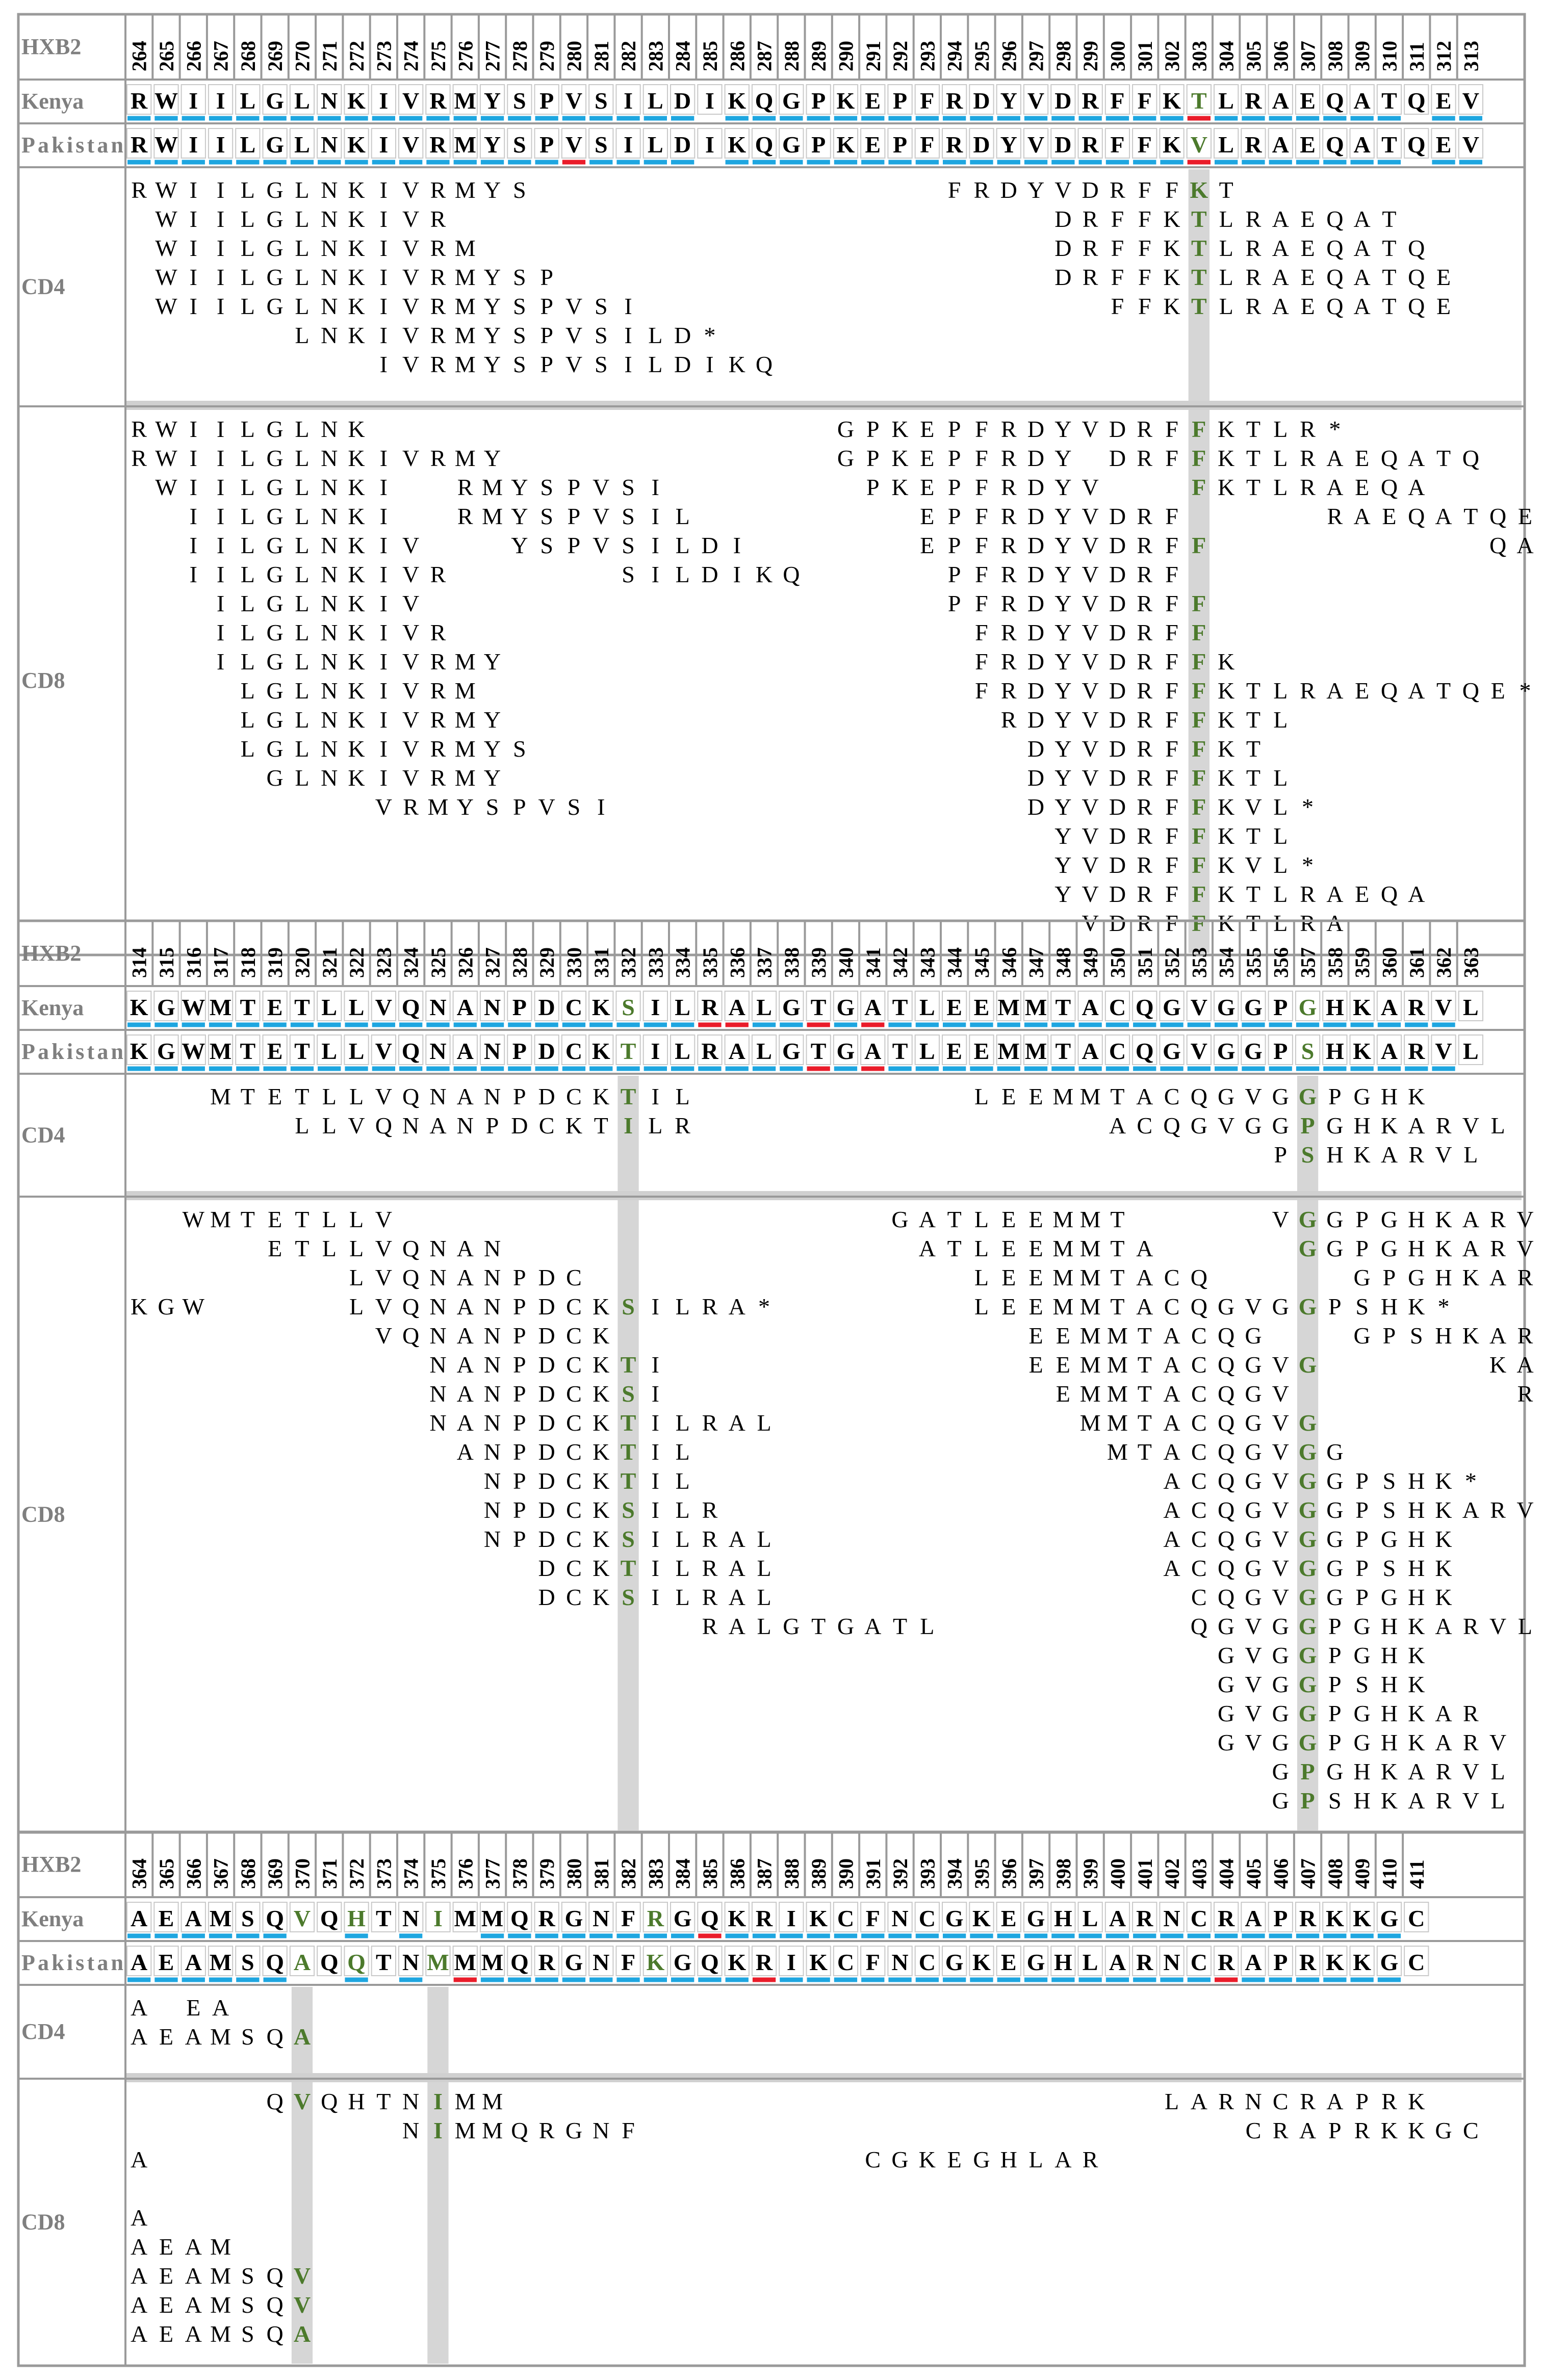  Describe the element at coordinates (1253, 1096) in the screenshot. I see `cd4-epitope-residue: V` at that location.